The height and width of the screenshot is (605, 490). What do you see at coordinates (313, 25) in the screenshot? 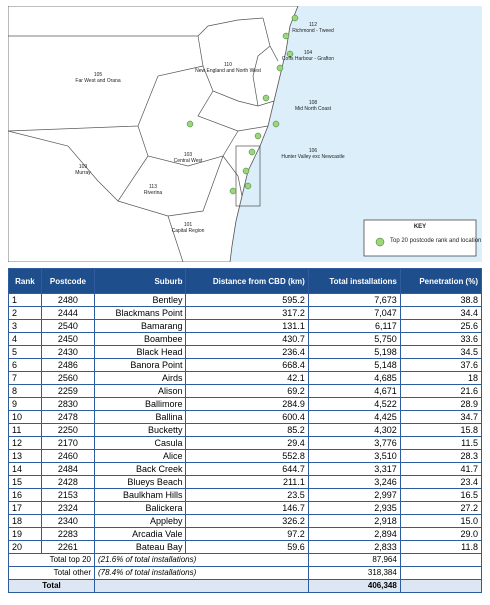
I see `region-code: 112` at bounding box center [313, 25].